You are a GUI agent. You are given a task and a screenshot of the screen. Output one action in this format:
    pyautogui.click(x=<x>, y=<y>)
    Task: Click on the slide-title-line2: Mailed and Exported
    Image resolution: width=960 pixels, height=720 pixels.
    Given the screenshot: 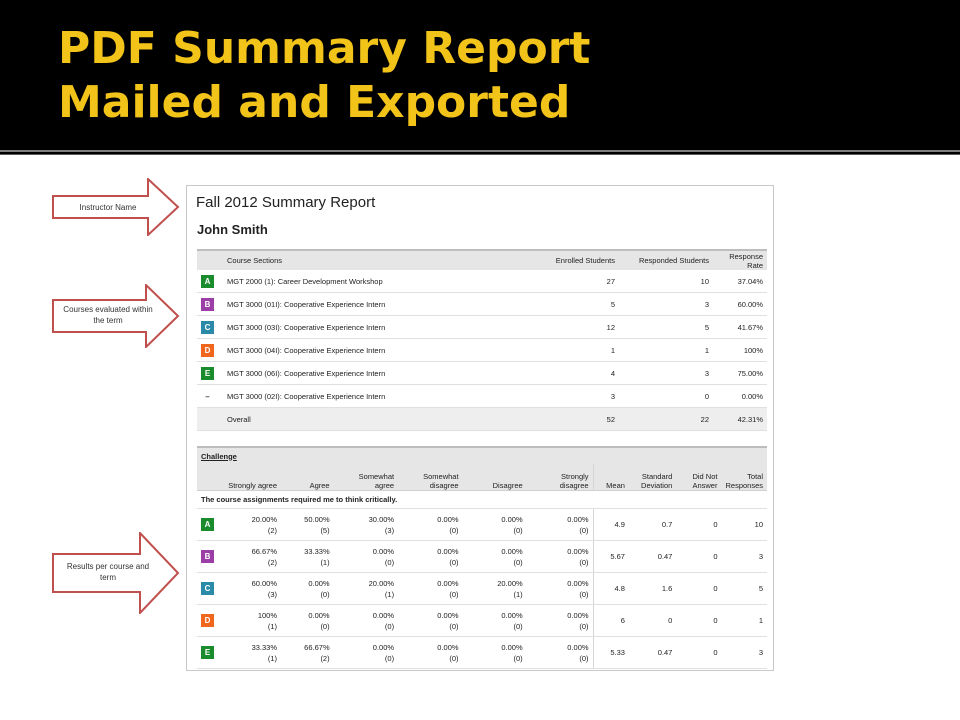 What is the action you would take?
    pyautogui.click(x=314, y=102)
    